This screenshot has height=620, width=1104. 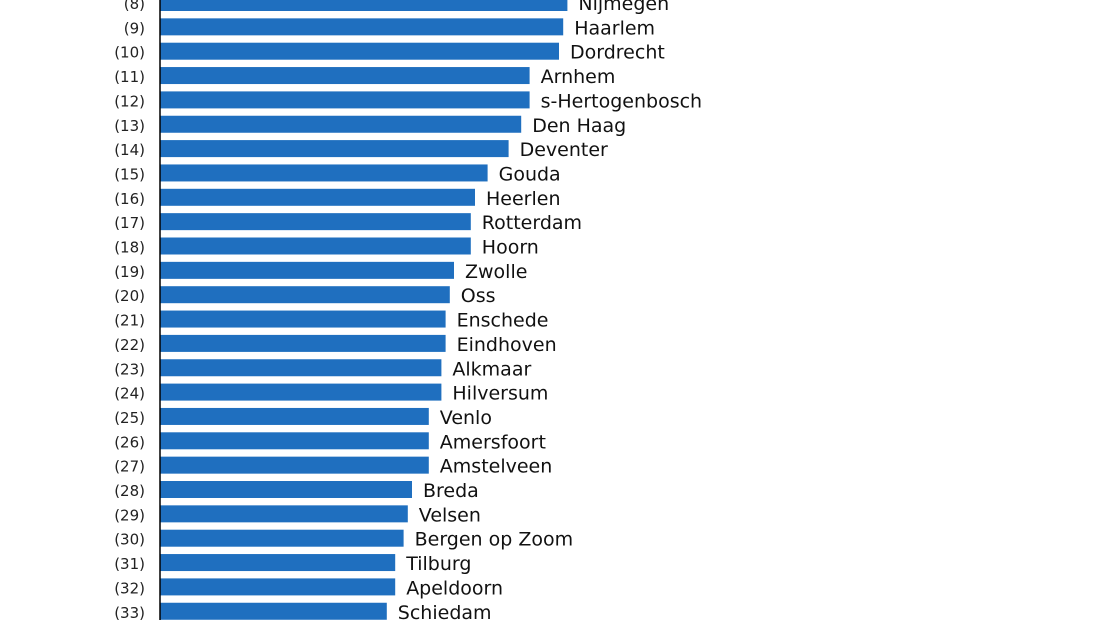 I want to click on rank-label: (25), so click(x=129, y=418).